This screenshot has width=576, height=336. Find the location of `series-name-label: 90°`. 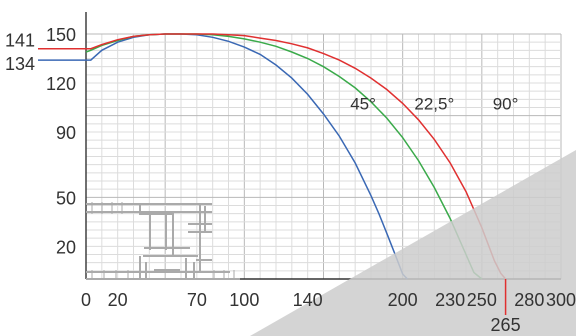

series-name-label: 90° is located at coordinates (506, 104).